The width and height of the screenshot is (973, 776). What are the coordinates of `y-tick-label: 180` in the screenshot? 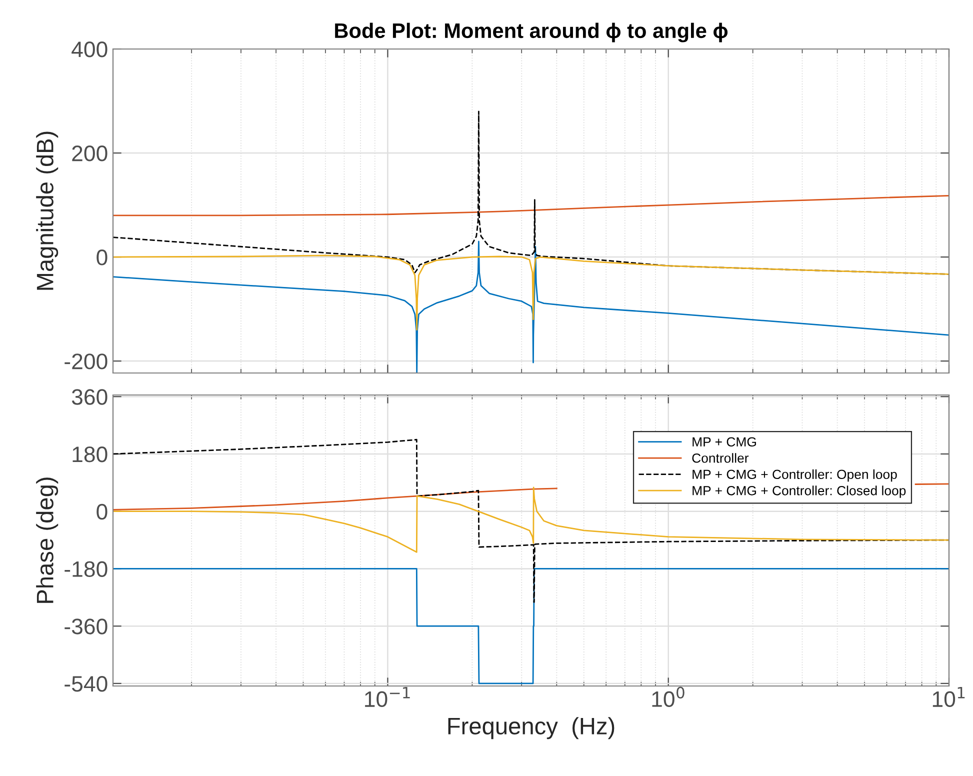 It's located at (90, 454).